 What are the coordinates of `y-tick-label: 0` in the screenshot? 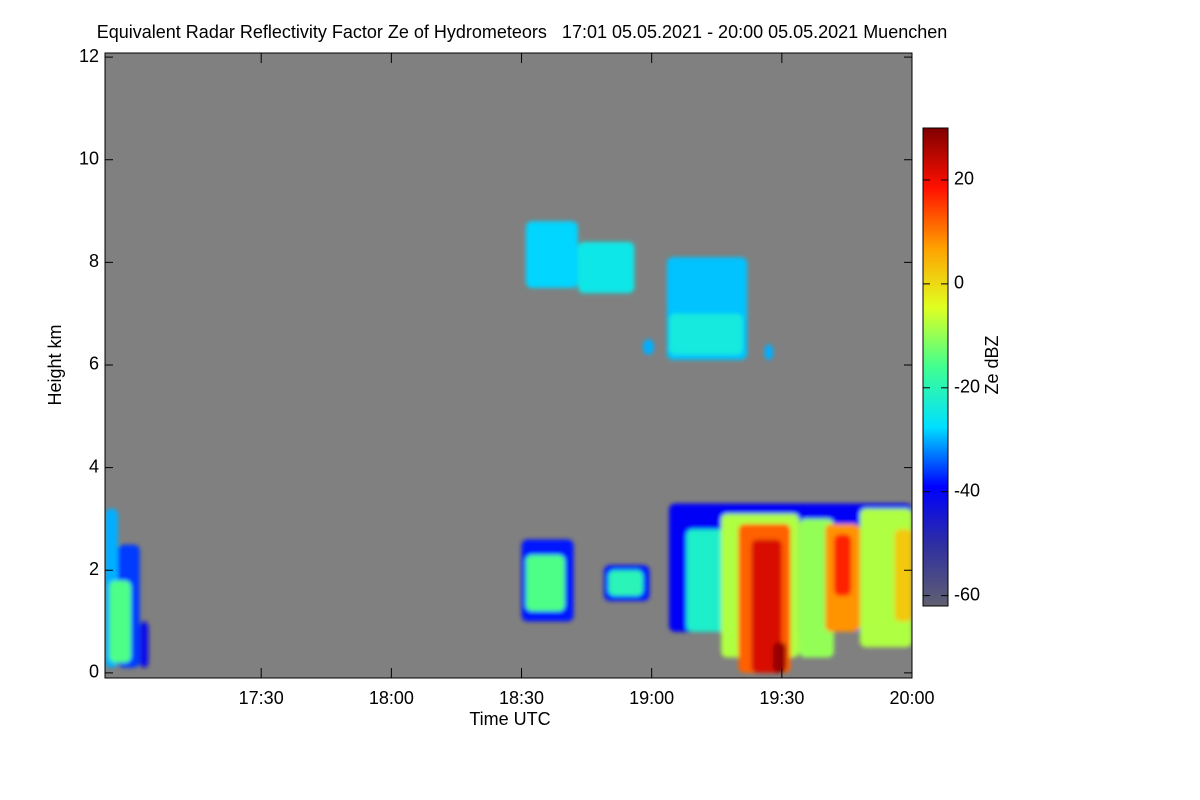 It's located at (94, 672).